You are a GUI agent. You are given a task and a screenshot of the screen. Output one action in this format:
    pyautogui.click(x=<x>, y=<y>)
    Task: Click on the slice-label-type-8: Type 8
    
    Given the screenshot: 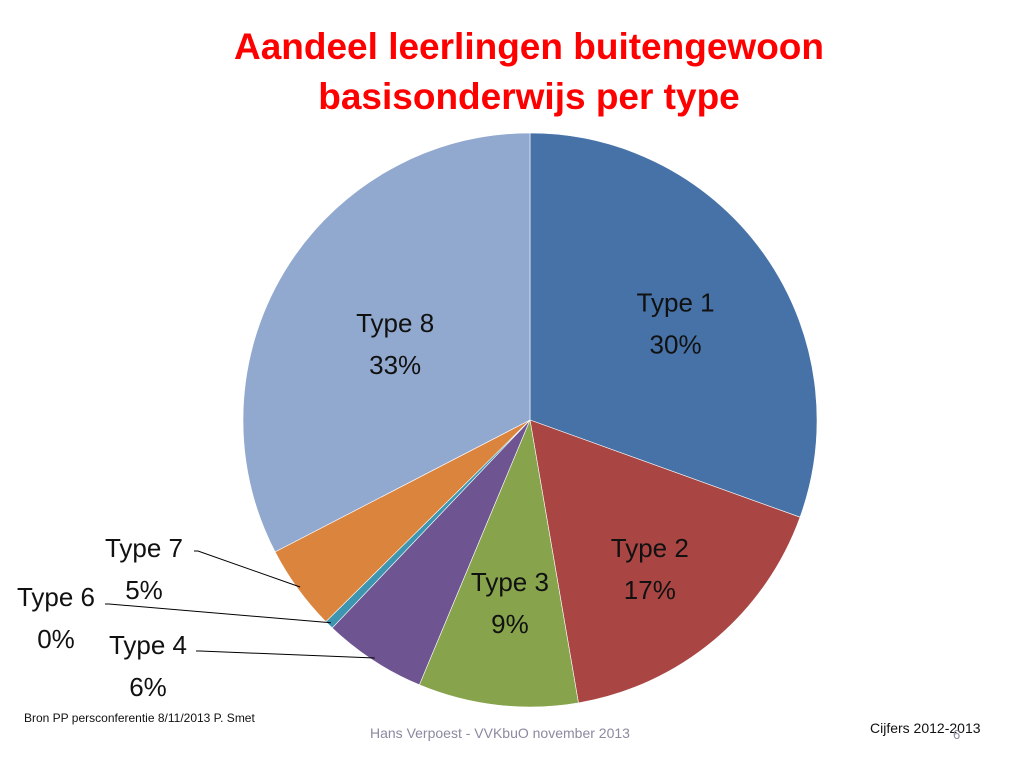 What is the action you would take?
    pyautogui.click(x=395, y=323)
    